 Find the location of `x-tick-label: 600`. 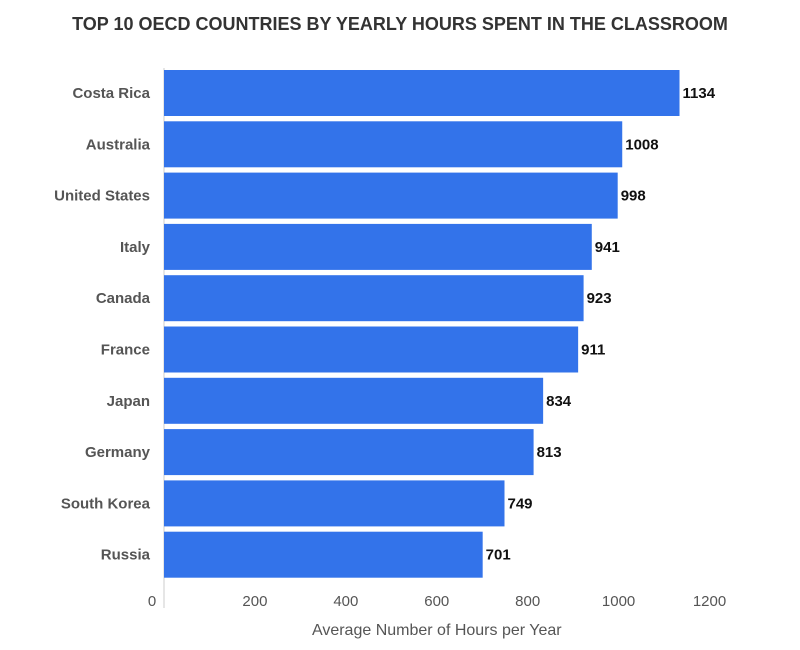

x-tick-label: 600 is located at coordinates (436, 601).